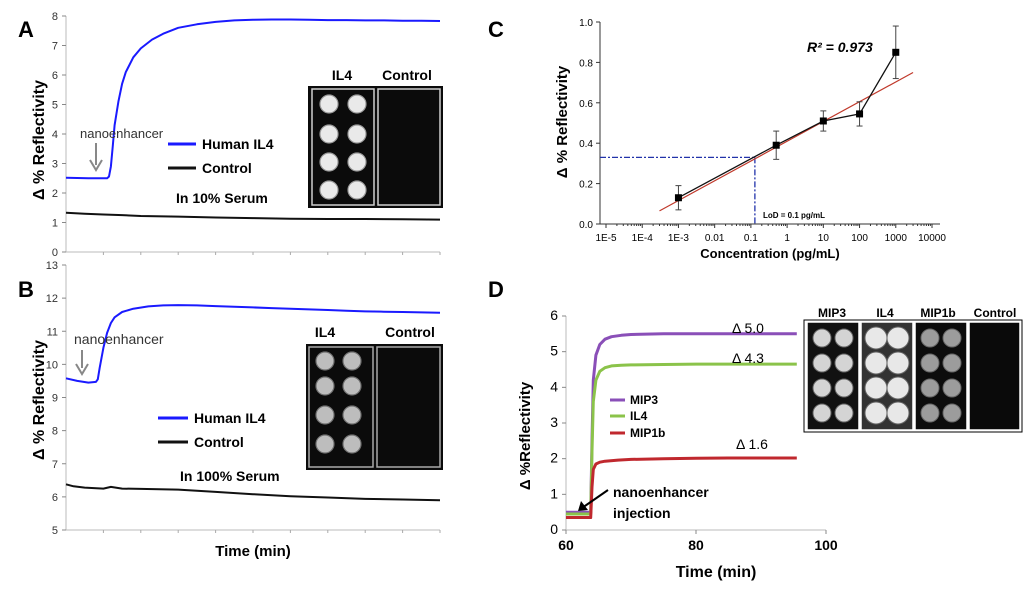 This screenshot has height=598, width=1024. What do you see at coordinates (932, 238) in the screenshot?
I see `x-tick-label: 10000` at bounding box center [932, 238].